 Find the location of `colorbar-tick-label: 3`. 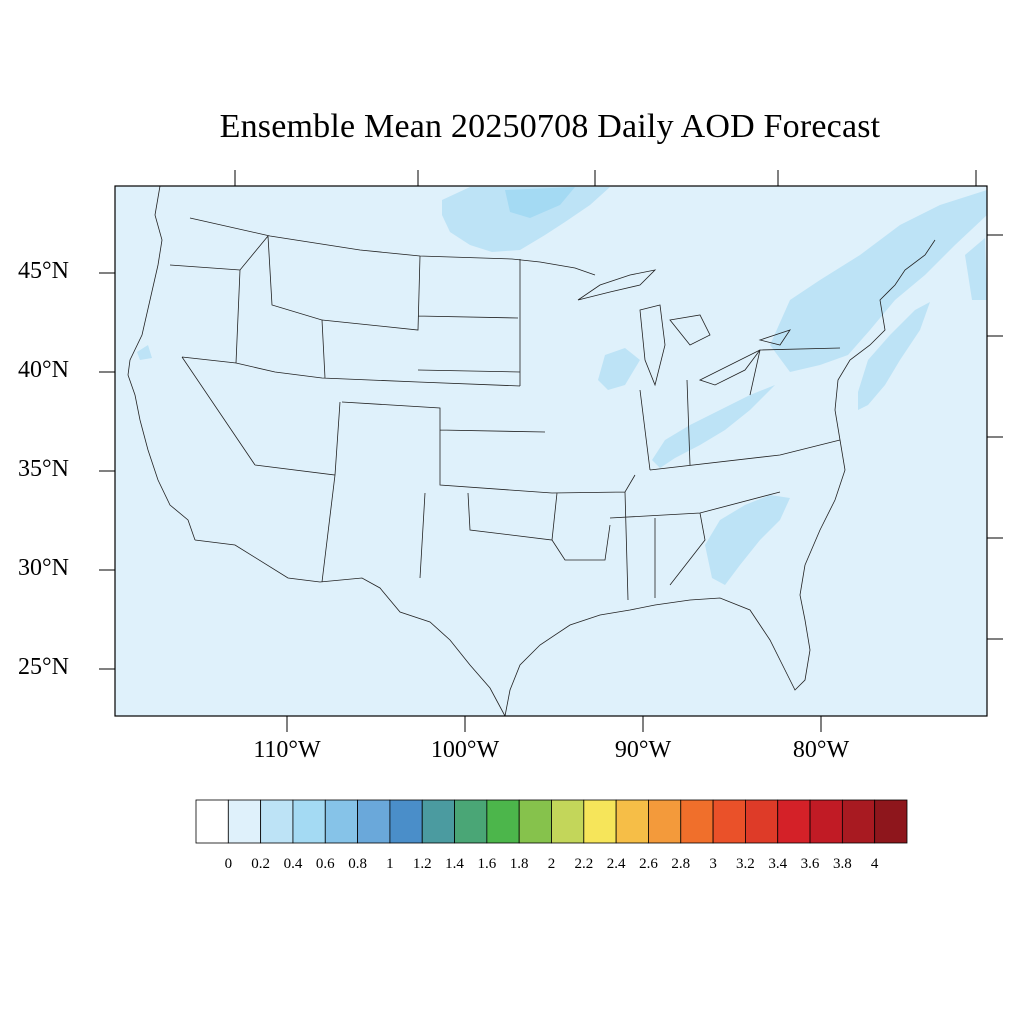

colorbar-tick-label: 3 is located at coordinates (713, 864).